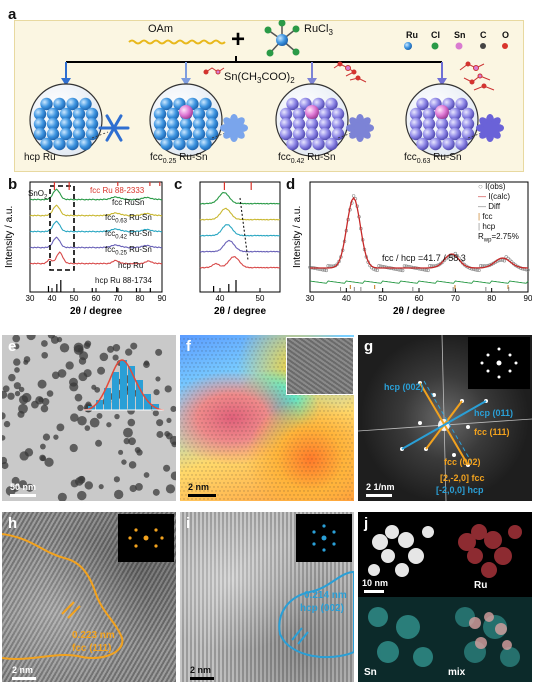  What do you see at coordinates (117, 190) in the screenshot?
I see `b-ref-top-label: fcc Ru 88-2333` at bounding box center [117, 190].